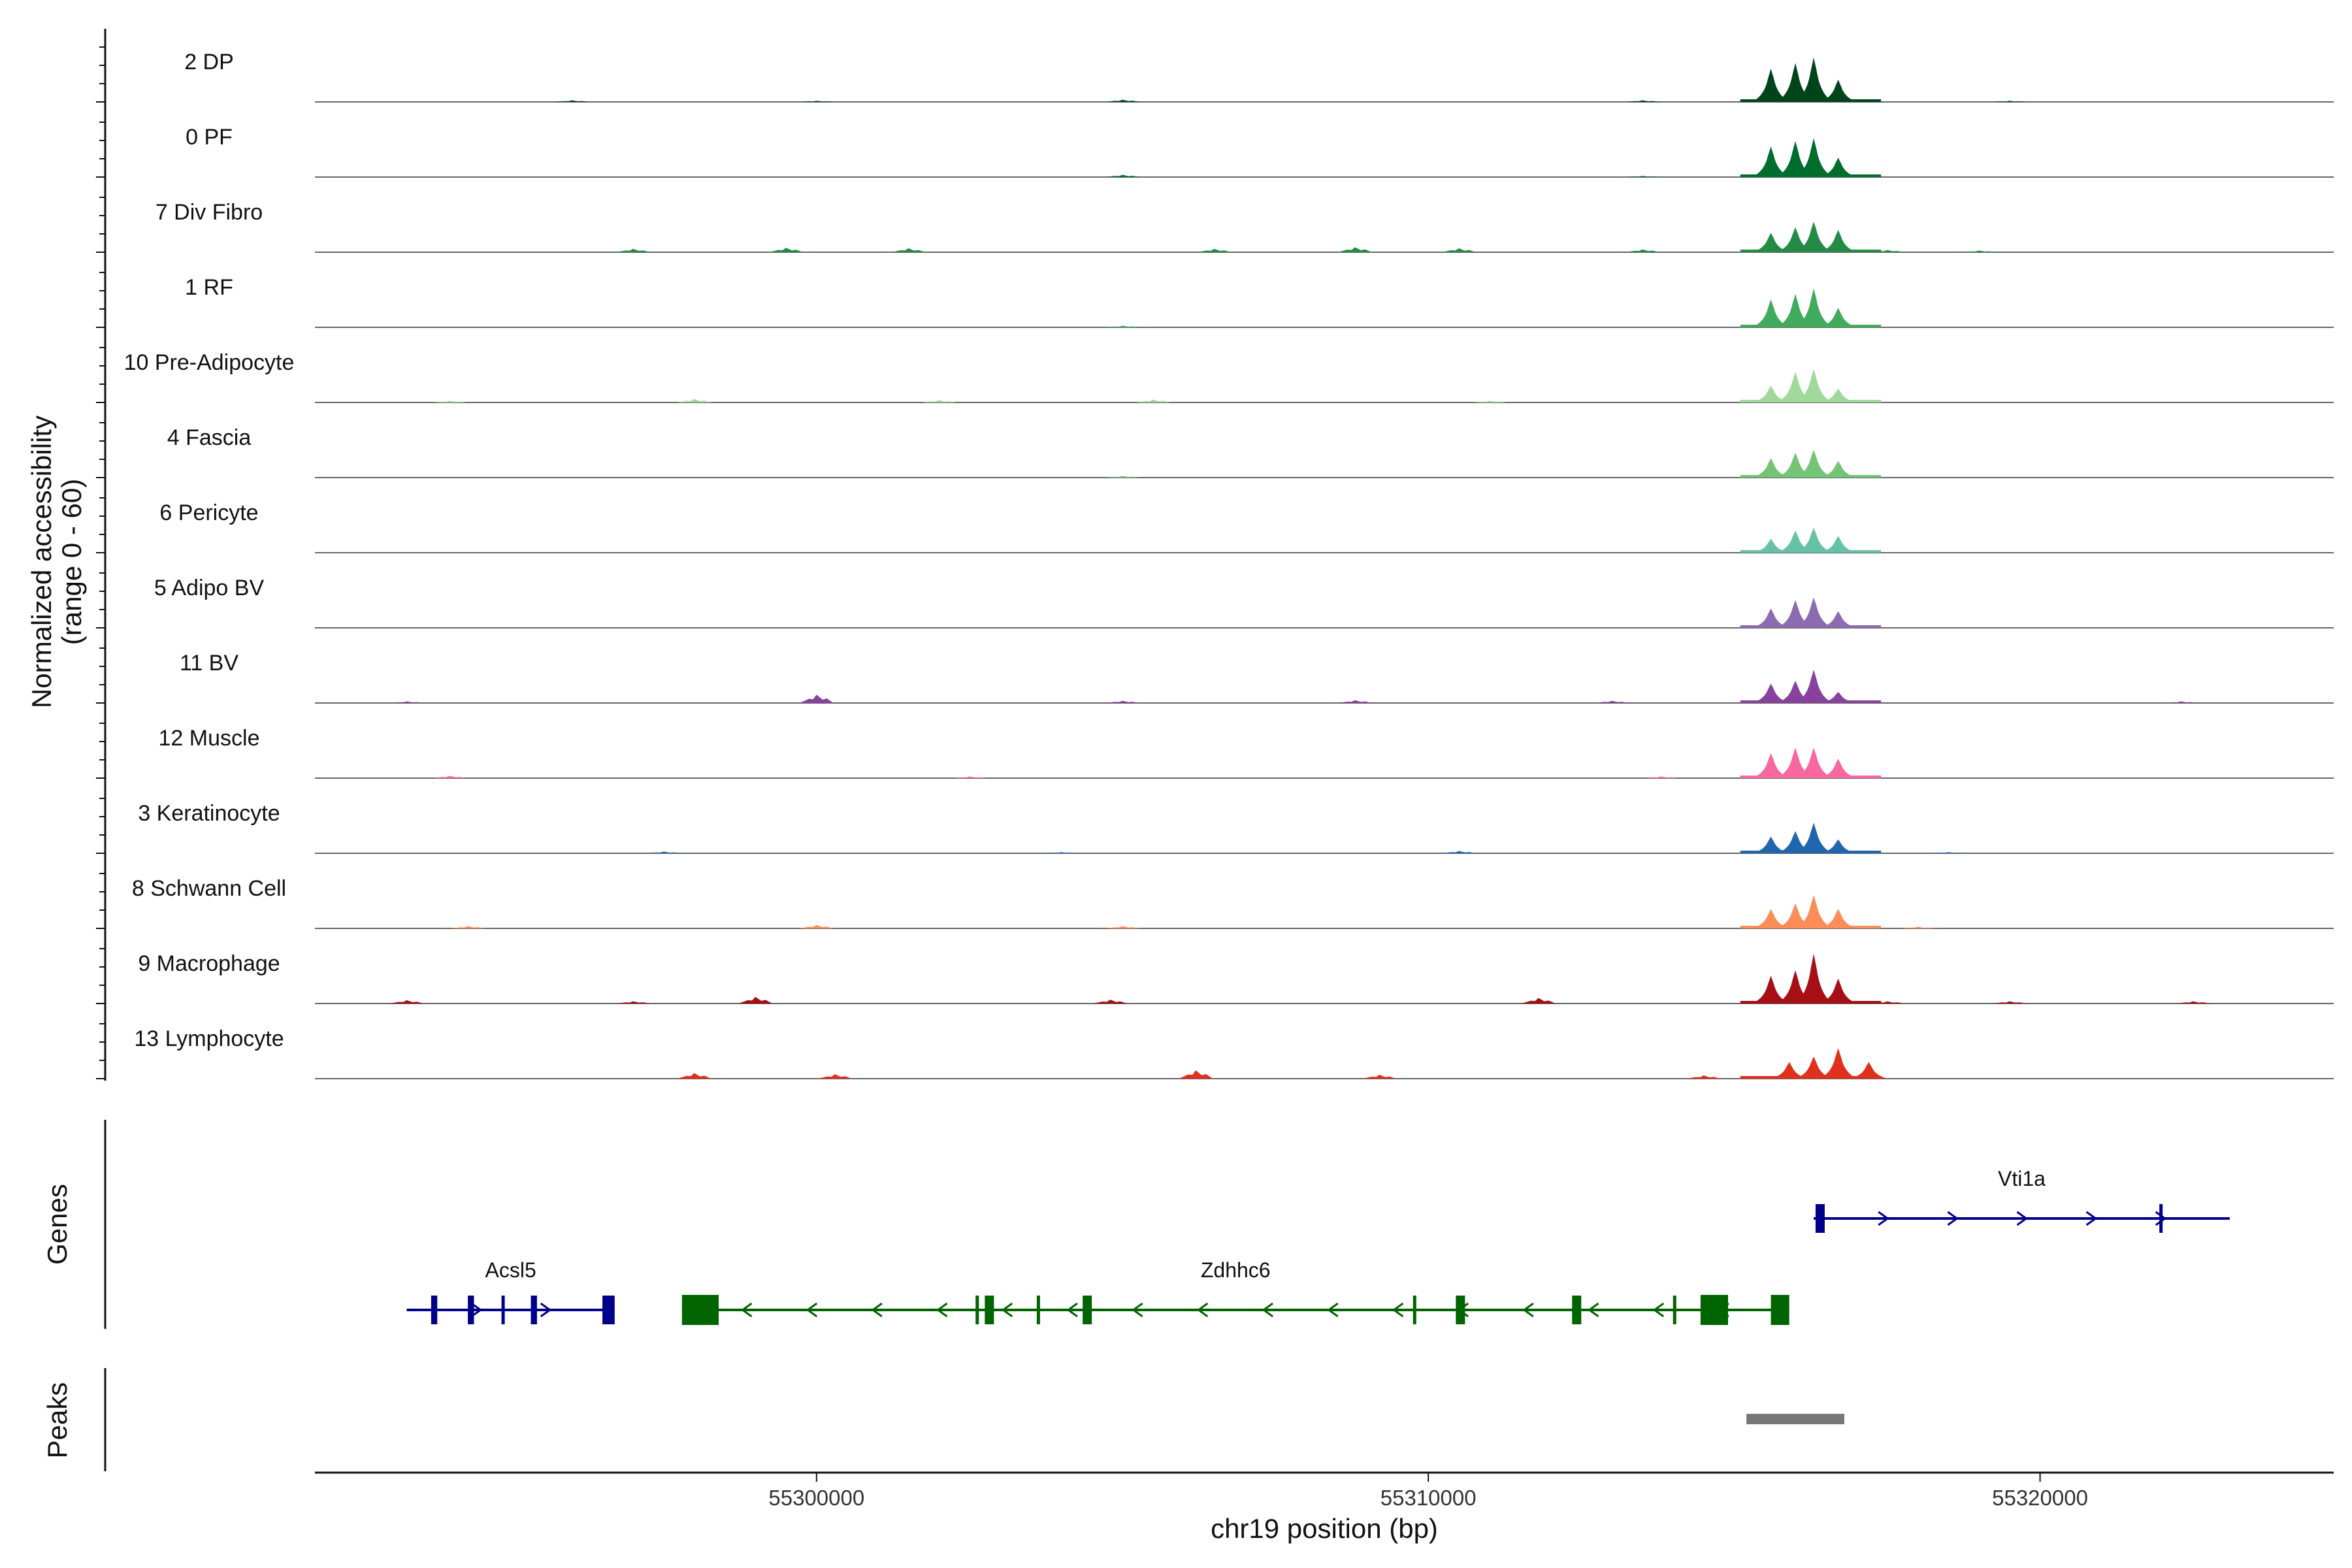 This screenshot has height=1568, width=2352. I want to click on track: 11 BV, so click(1257, 677).